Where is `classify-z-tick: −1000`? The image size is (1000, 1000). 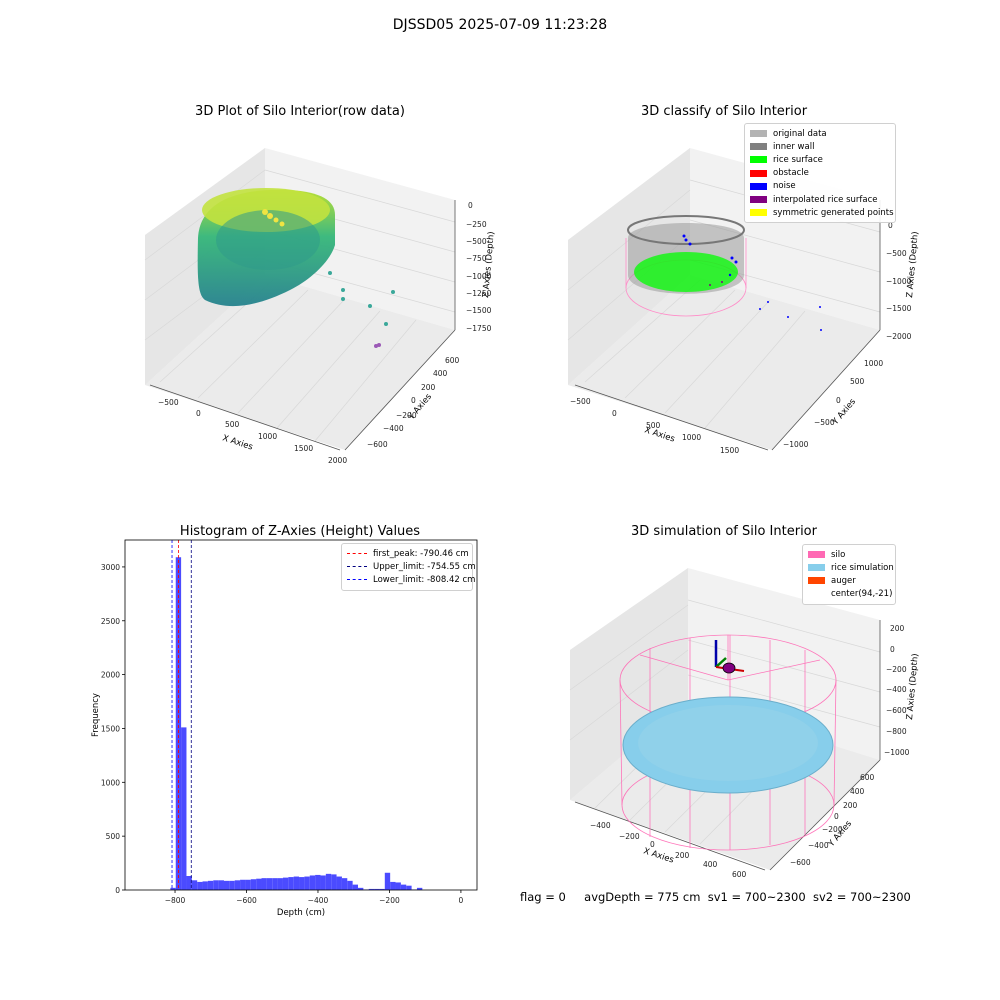
classify-z-tick: −1000 is located at coordinates (899, 281).